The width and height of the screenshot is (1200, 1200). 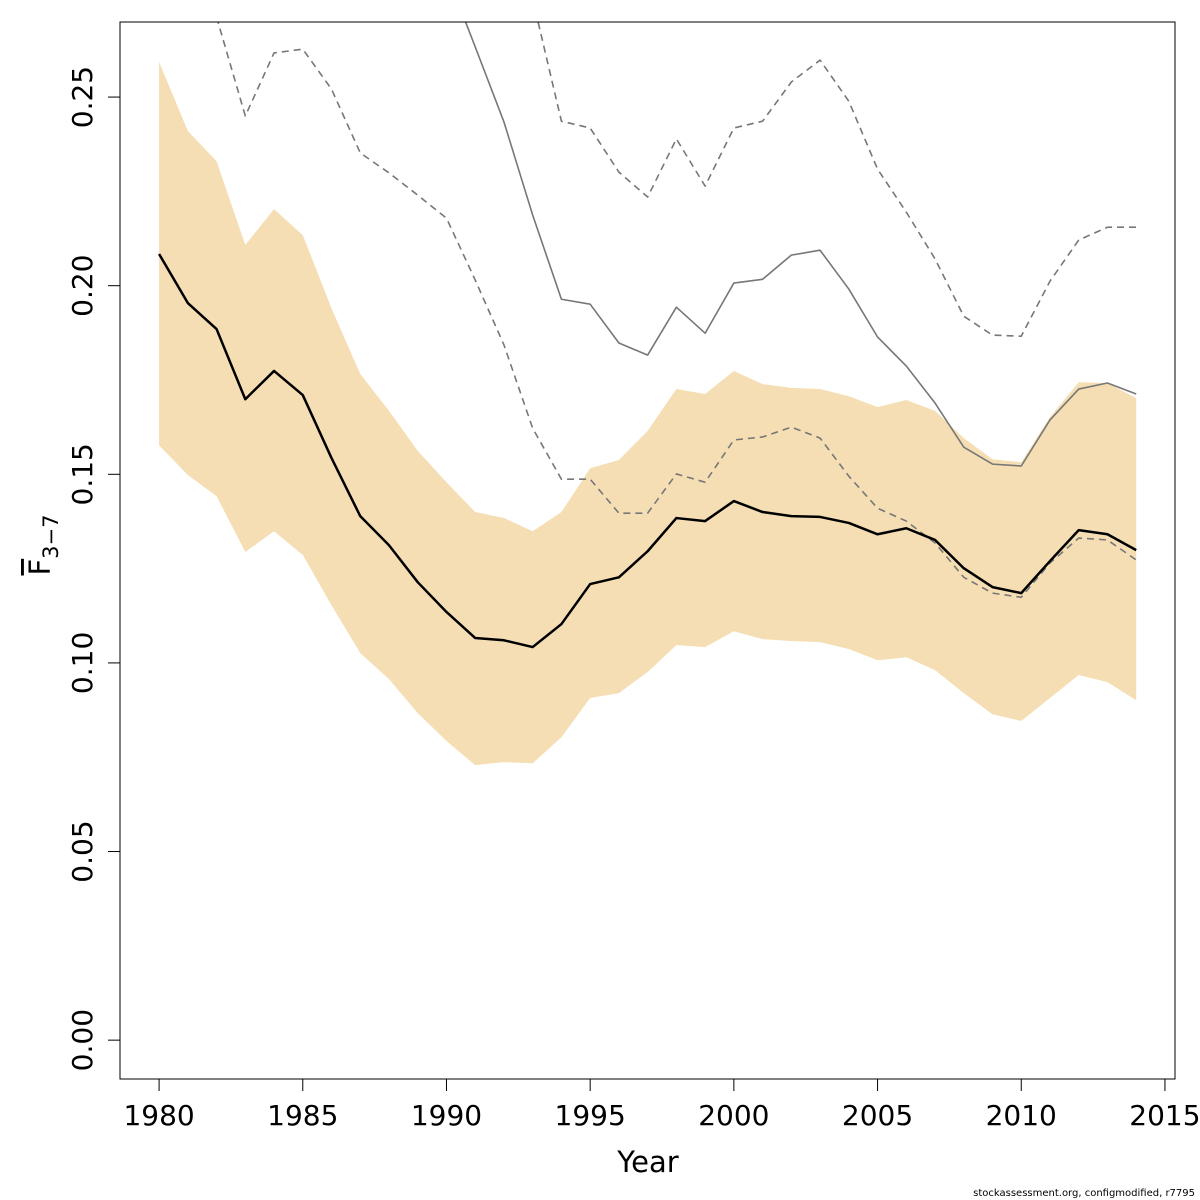 I want to click on x-tick-label: 1980, so click(x=158, y=1115).